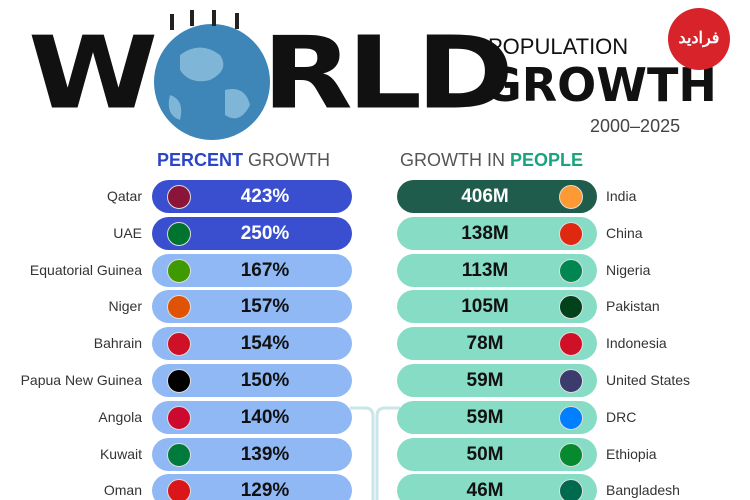  Describe the element at coordinates (485, 307) in the screenshot. I see `people-value: 105M` at that location.